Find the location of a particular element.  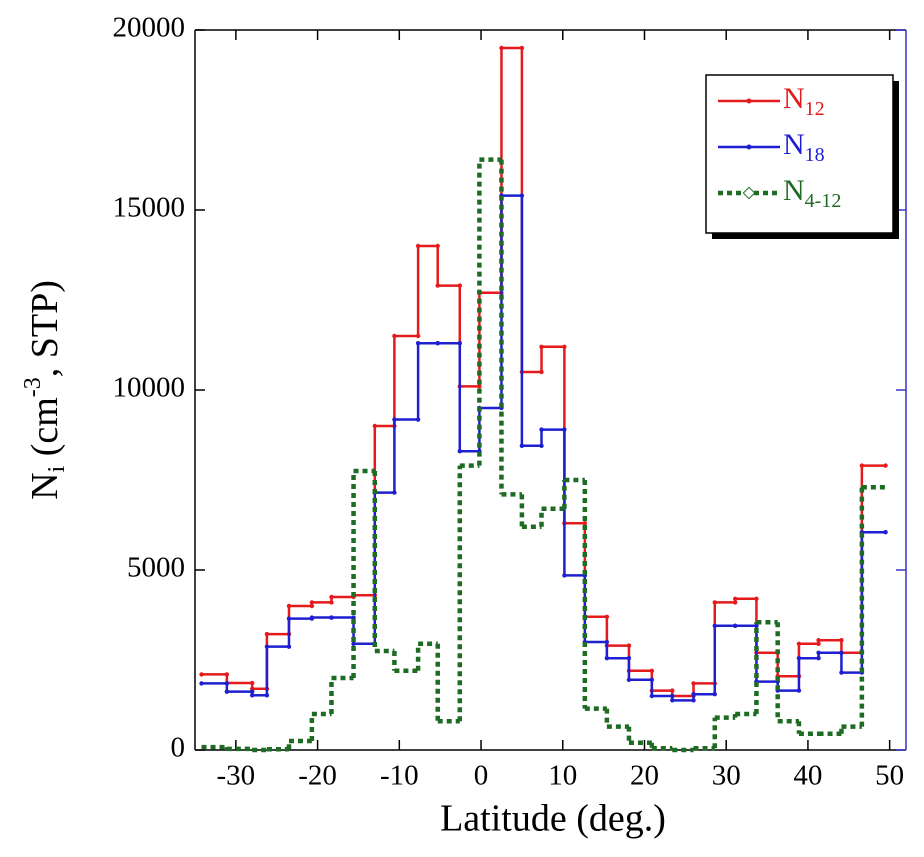

x-tick-label: 30 is located at coordinates (726, 776).